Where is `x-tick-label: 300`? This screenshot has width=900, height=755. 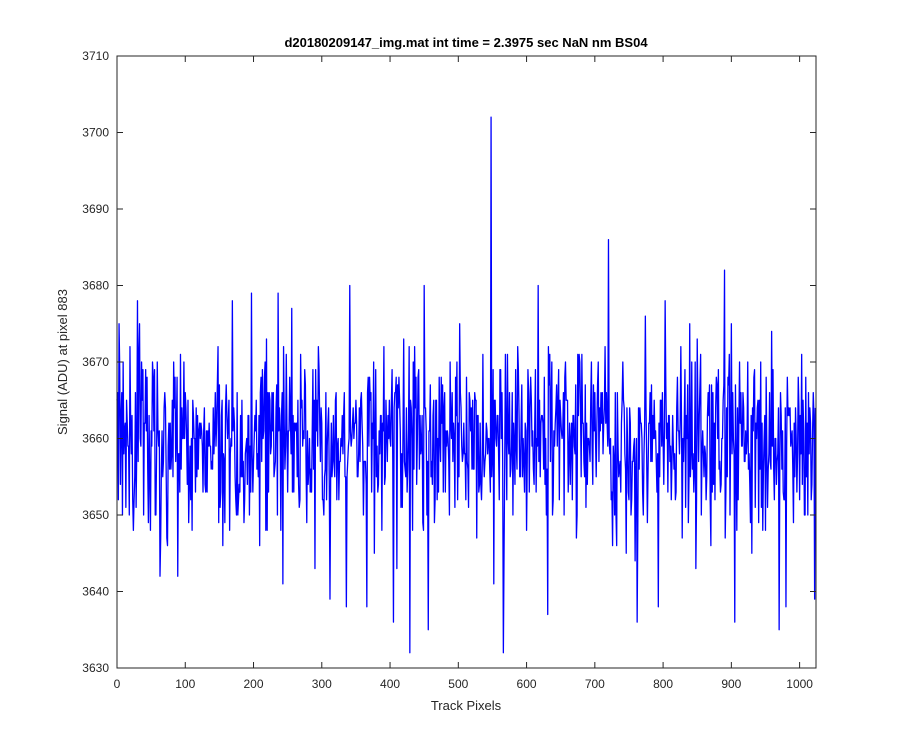
x-tick-label: 300 is located at coordinates (322, 684).